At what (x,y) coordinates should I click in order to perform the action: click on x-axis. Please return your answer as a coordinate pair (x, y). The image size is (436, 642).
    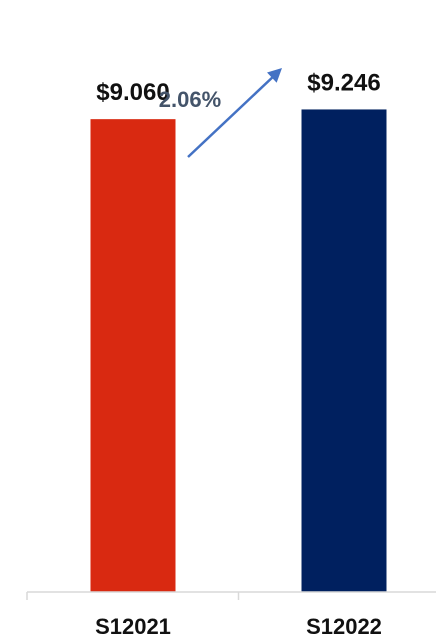
    Looking at the image, I should click on (231, 595).